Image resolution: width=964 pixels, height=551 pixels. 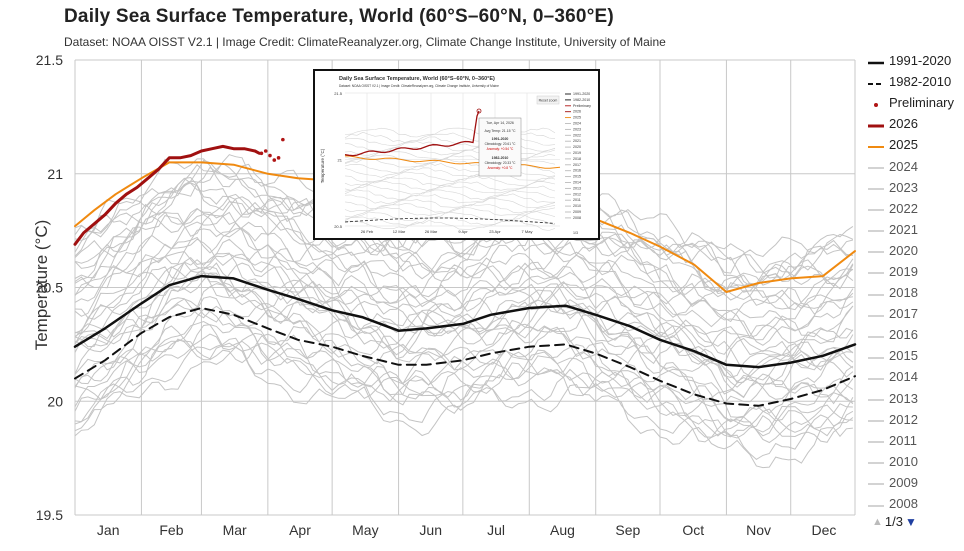 I want to click on x-tick-label: Feb, so click(x=171, y=530).